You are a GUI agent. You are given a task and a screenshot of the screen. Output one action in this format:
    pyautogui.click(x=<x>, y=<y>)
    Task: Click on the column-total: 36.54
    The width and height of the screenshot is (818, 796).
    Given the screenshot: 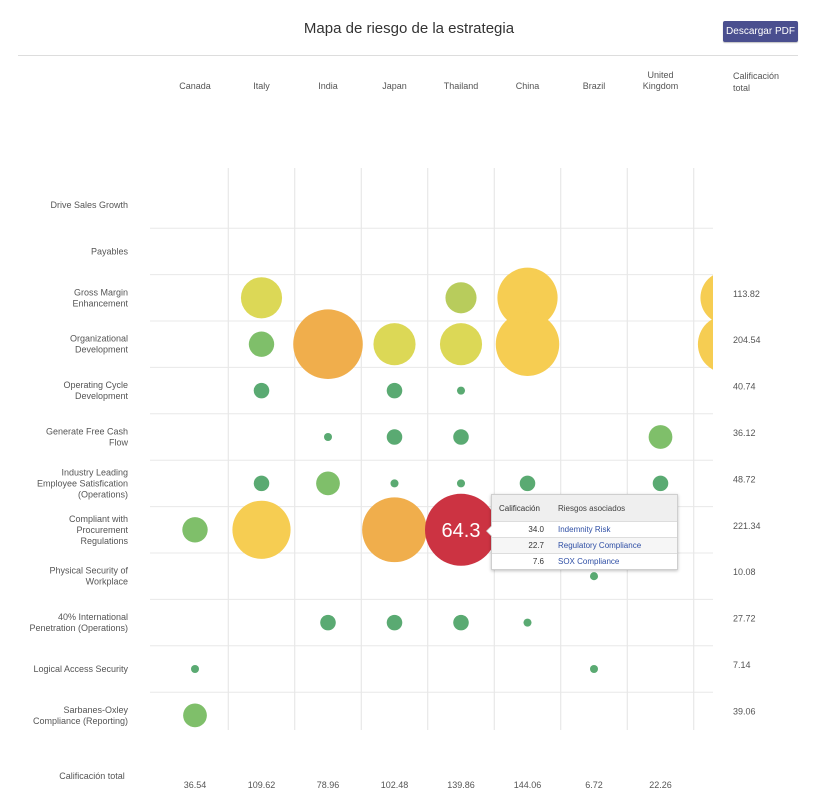 What is the action you would take?
    pyautogui.click(x=195, y=785)
    